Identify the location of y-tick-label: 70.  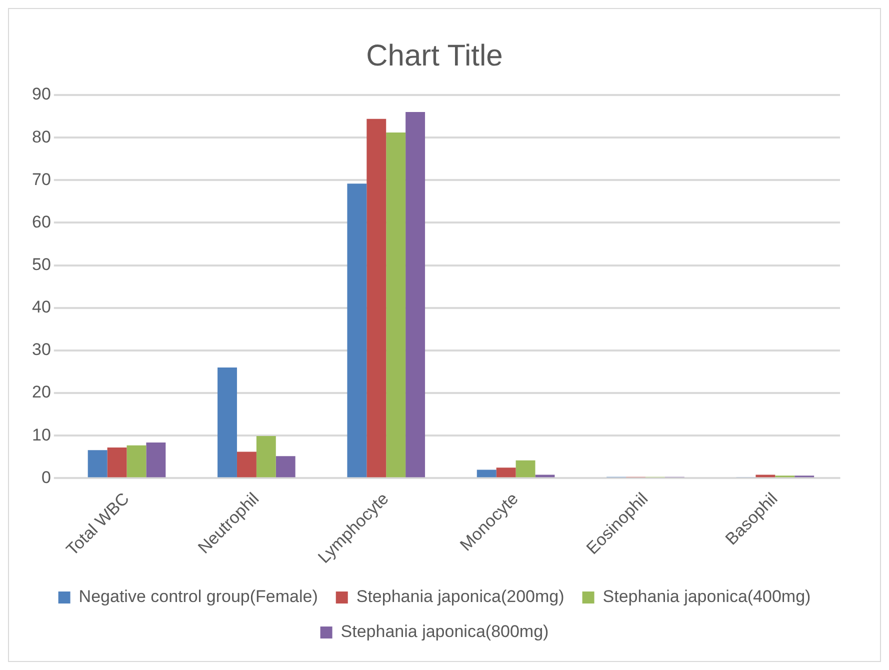
(41, 179).